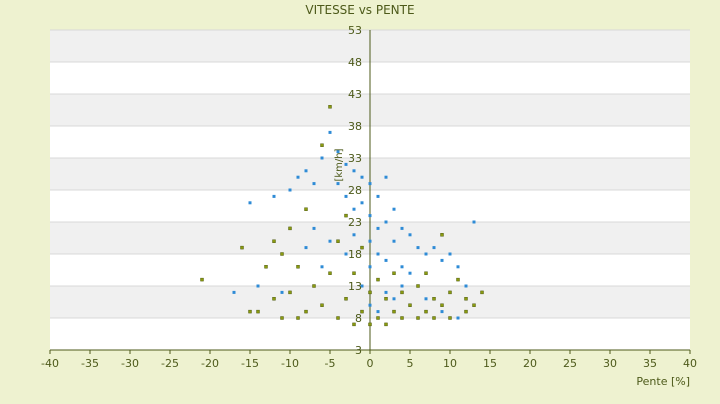 The width and height of the screenshot is (720, 404). Describe the element at coordinates (610, 363) in the screenshot. I see `x-tick-label: 30` at that location.